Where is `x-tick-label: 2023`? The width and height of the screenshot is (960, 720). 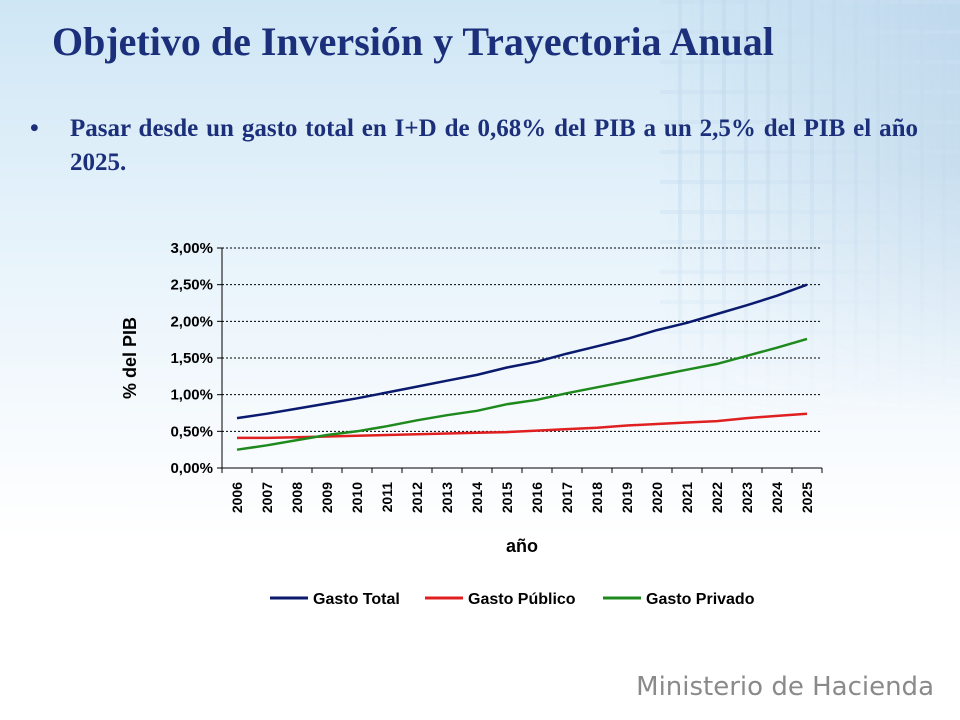 x-tick-label: 2023 is located at coordinates (747, 497).